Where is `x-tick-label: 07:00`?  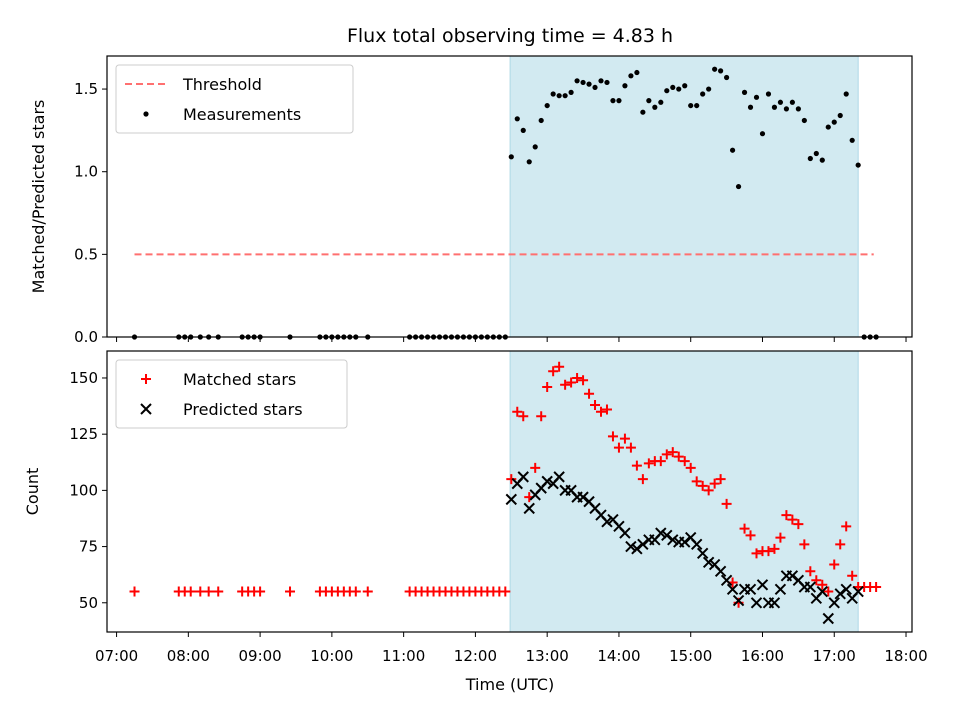
x-tick-label: 07:00 is located at coordinates (116, 656).